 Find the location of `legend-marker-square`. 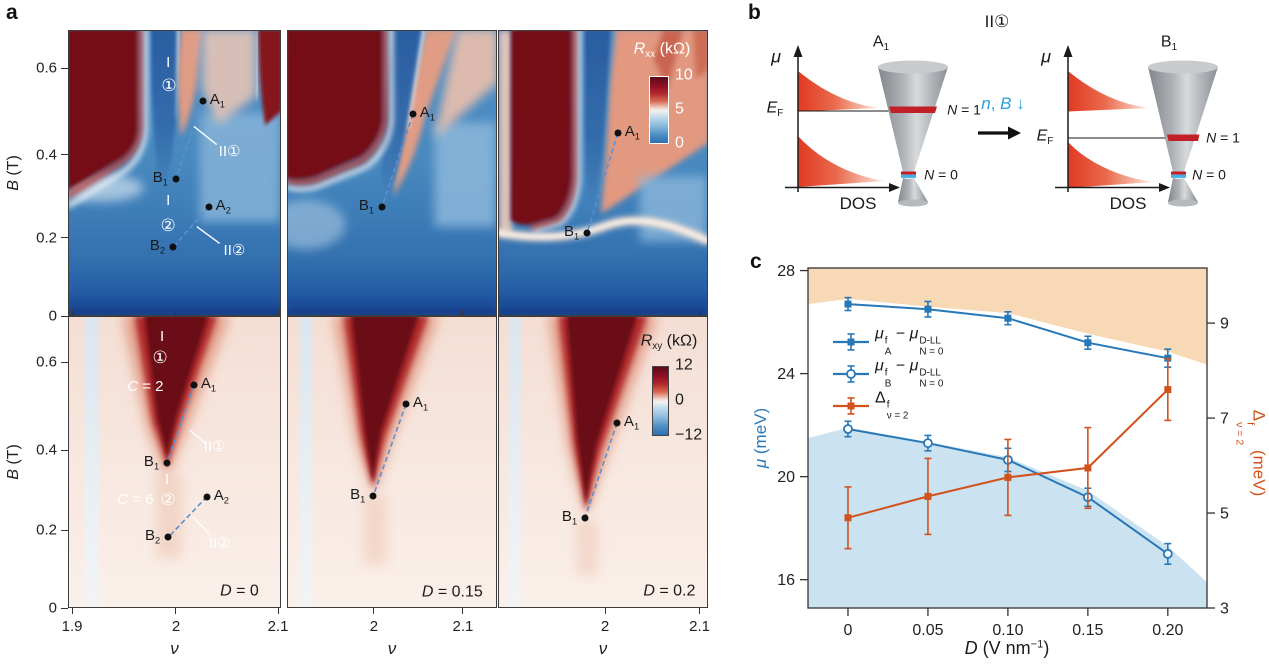

legend-marker-square is located at coordinates (851, 406).